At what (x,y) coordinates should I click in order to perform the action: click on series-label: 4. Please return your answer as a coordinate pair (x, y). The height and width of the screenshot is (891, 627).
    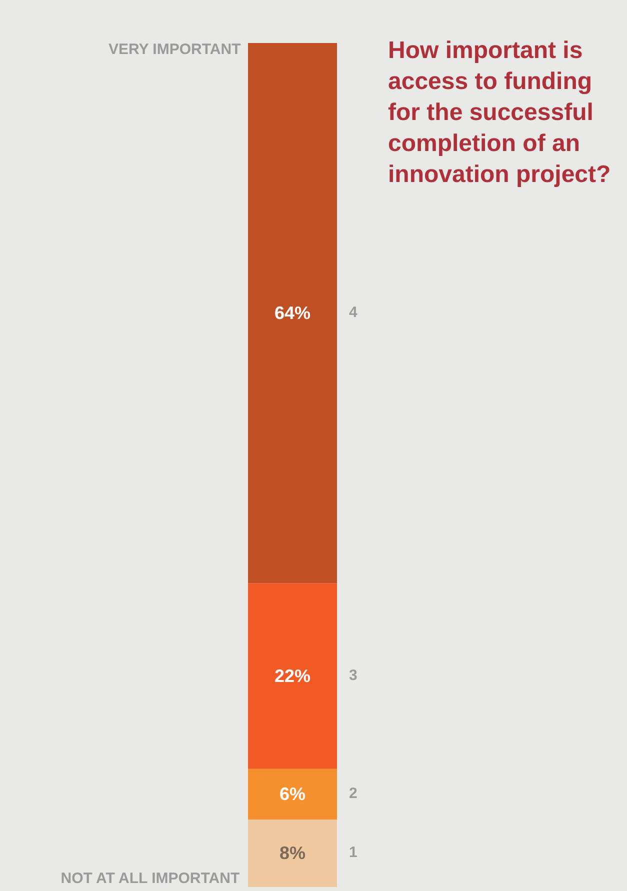
    Looking at the image, I should click on (353, 313).